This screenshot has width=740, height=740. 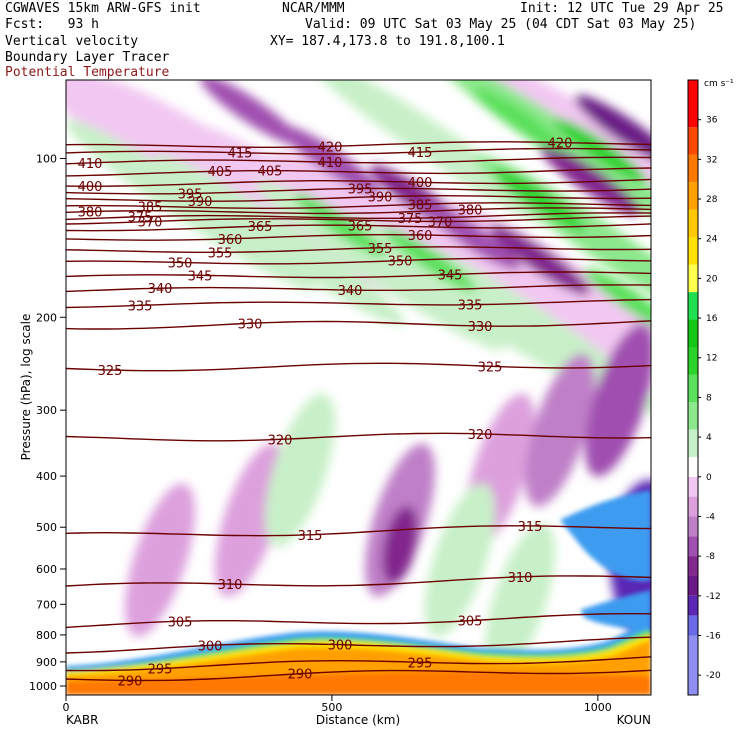 What do you see at coordinates (712, 240) in the screenshot?
I see `colorbar-tick-label: 24` at bounding box center [712, 240].